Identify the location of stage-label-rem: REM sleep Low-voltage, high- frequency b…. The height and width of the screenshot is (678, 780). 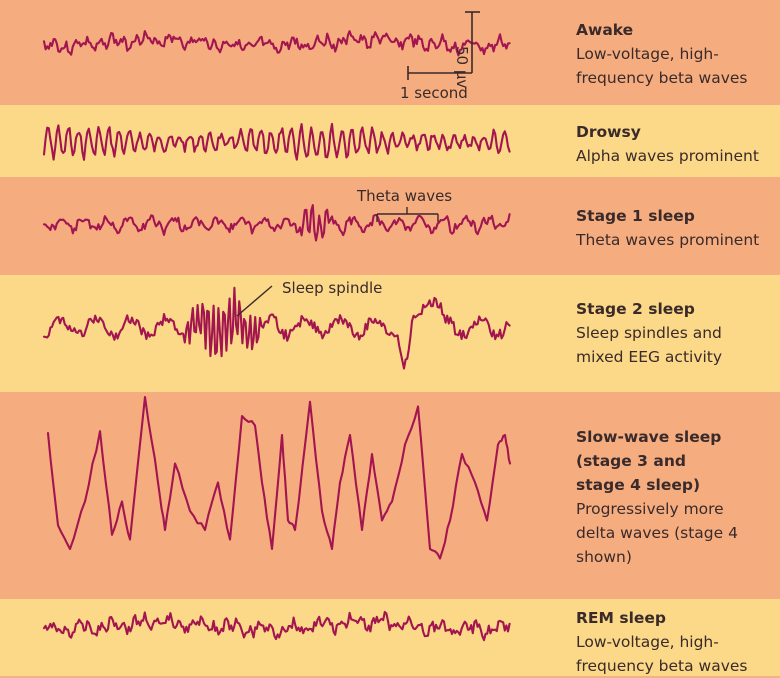
(676, 642).